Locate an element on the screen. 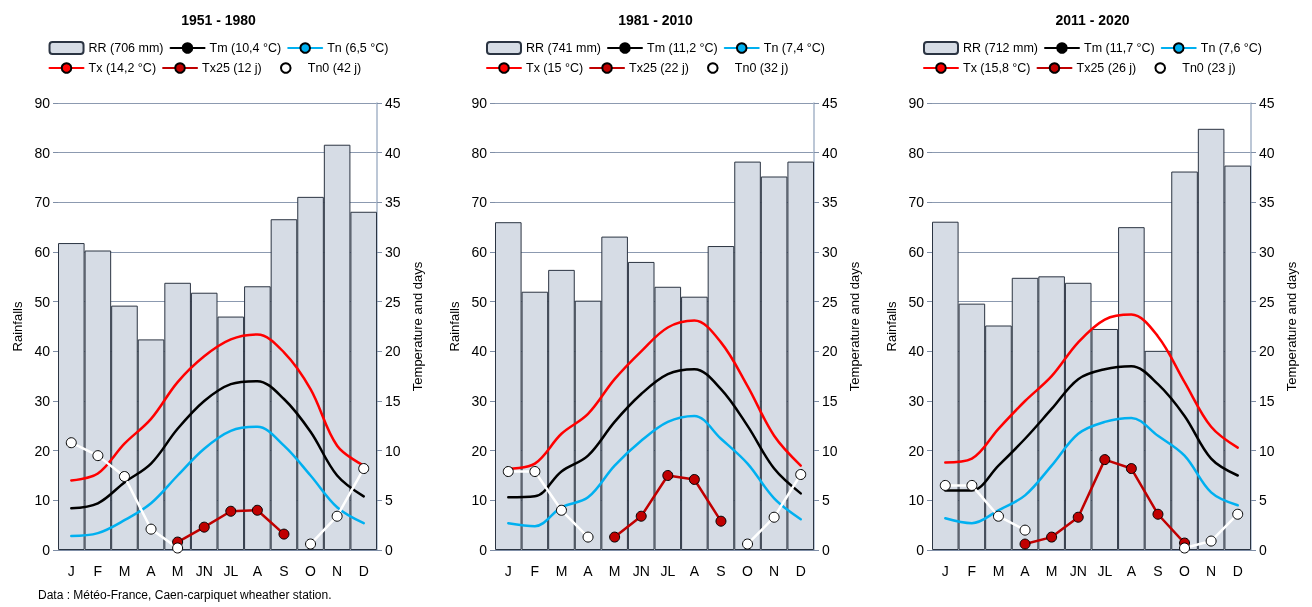  legend-label: Tm (11,7 °C) is located at coordinates (1119, 48).